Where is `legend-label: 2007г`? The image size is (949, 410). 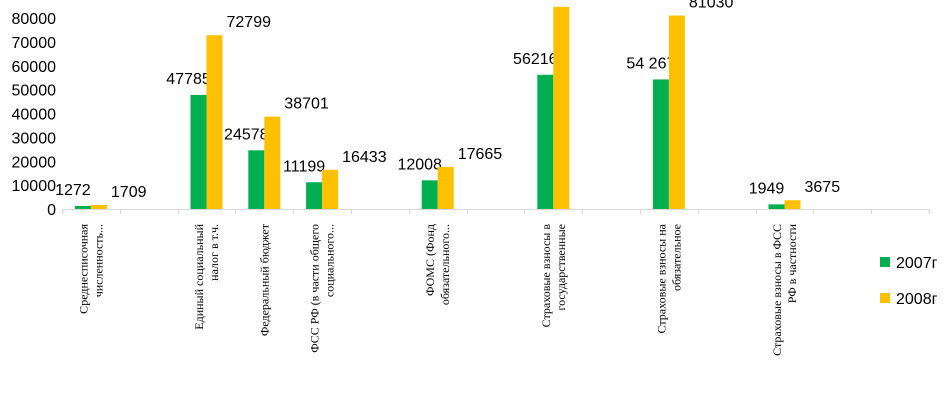 legend-label: 2007г is located at coordinates (917, 263).